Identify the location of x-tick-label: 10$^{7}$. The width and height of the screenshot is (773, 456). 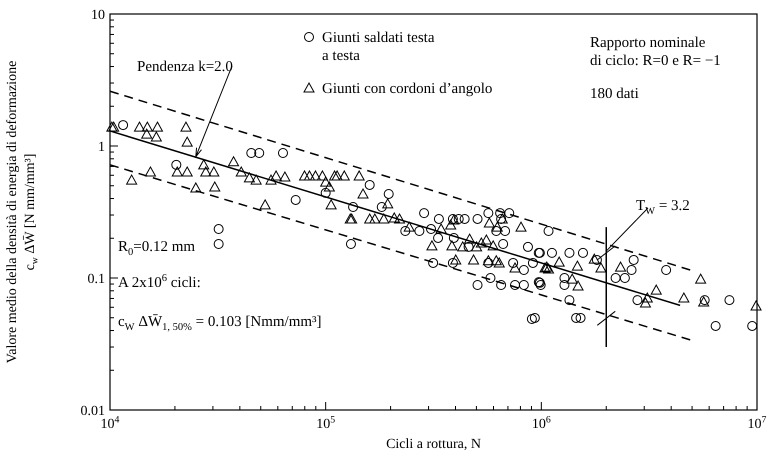
(757, 423).